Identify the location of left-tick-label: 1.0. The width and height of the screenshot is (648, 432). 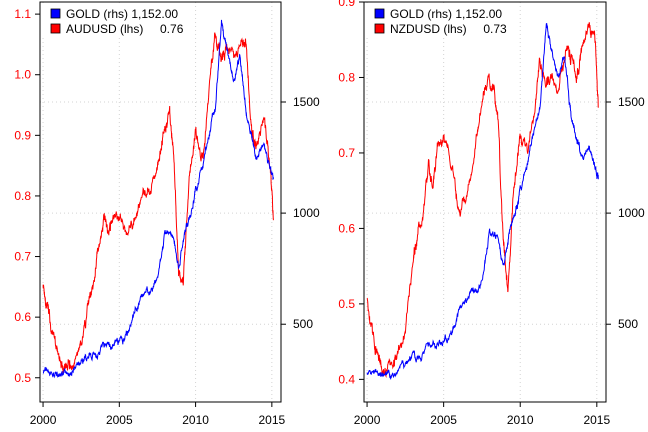
(22, 75).